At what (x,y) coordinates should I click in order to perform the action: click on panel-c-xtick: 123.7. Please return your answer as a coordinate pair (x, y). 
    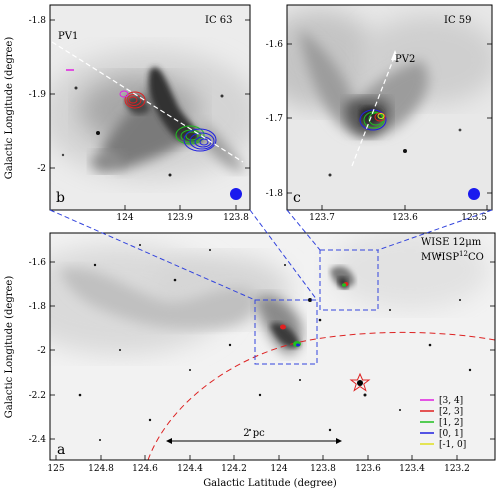
    Looking at the image, I should click on (322, 218).